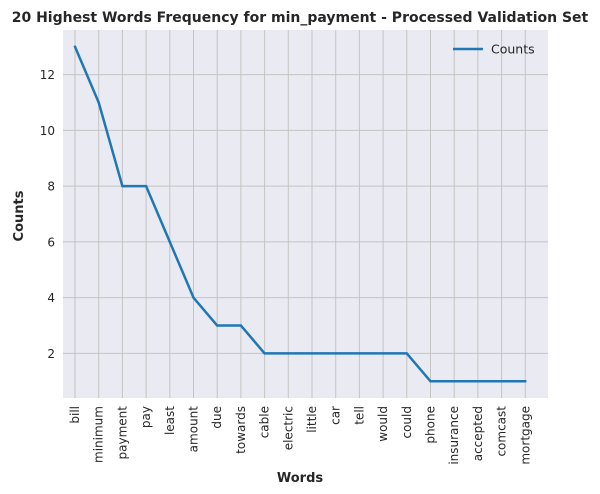 This screenshot has width=600, height=494. I want to click on x-tick-label: due, so click(217, 417).